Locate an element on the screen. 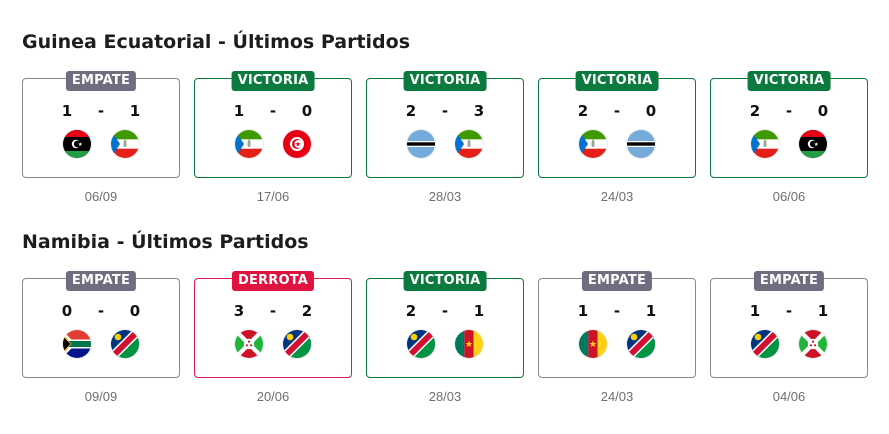 The image size is (889, 434). match-date: 04/06 is located at coordinates (789, 396).